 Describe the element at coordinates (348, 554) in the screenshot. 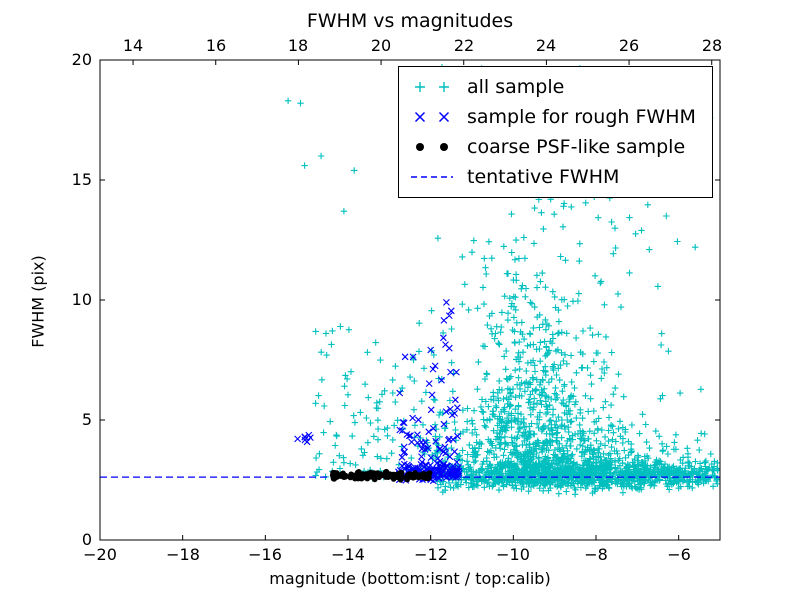

I see `x-tick-label-bottom: −14` at that location.